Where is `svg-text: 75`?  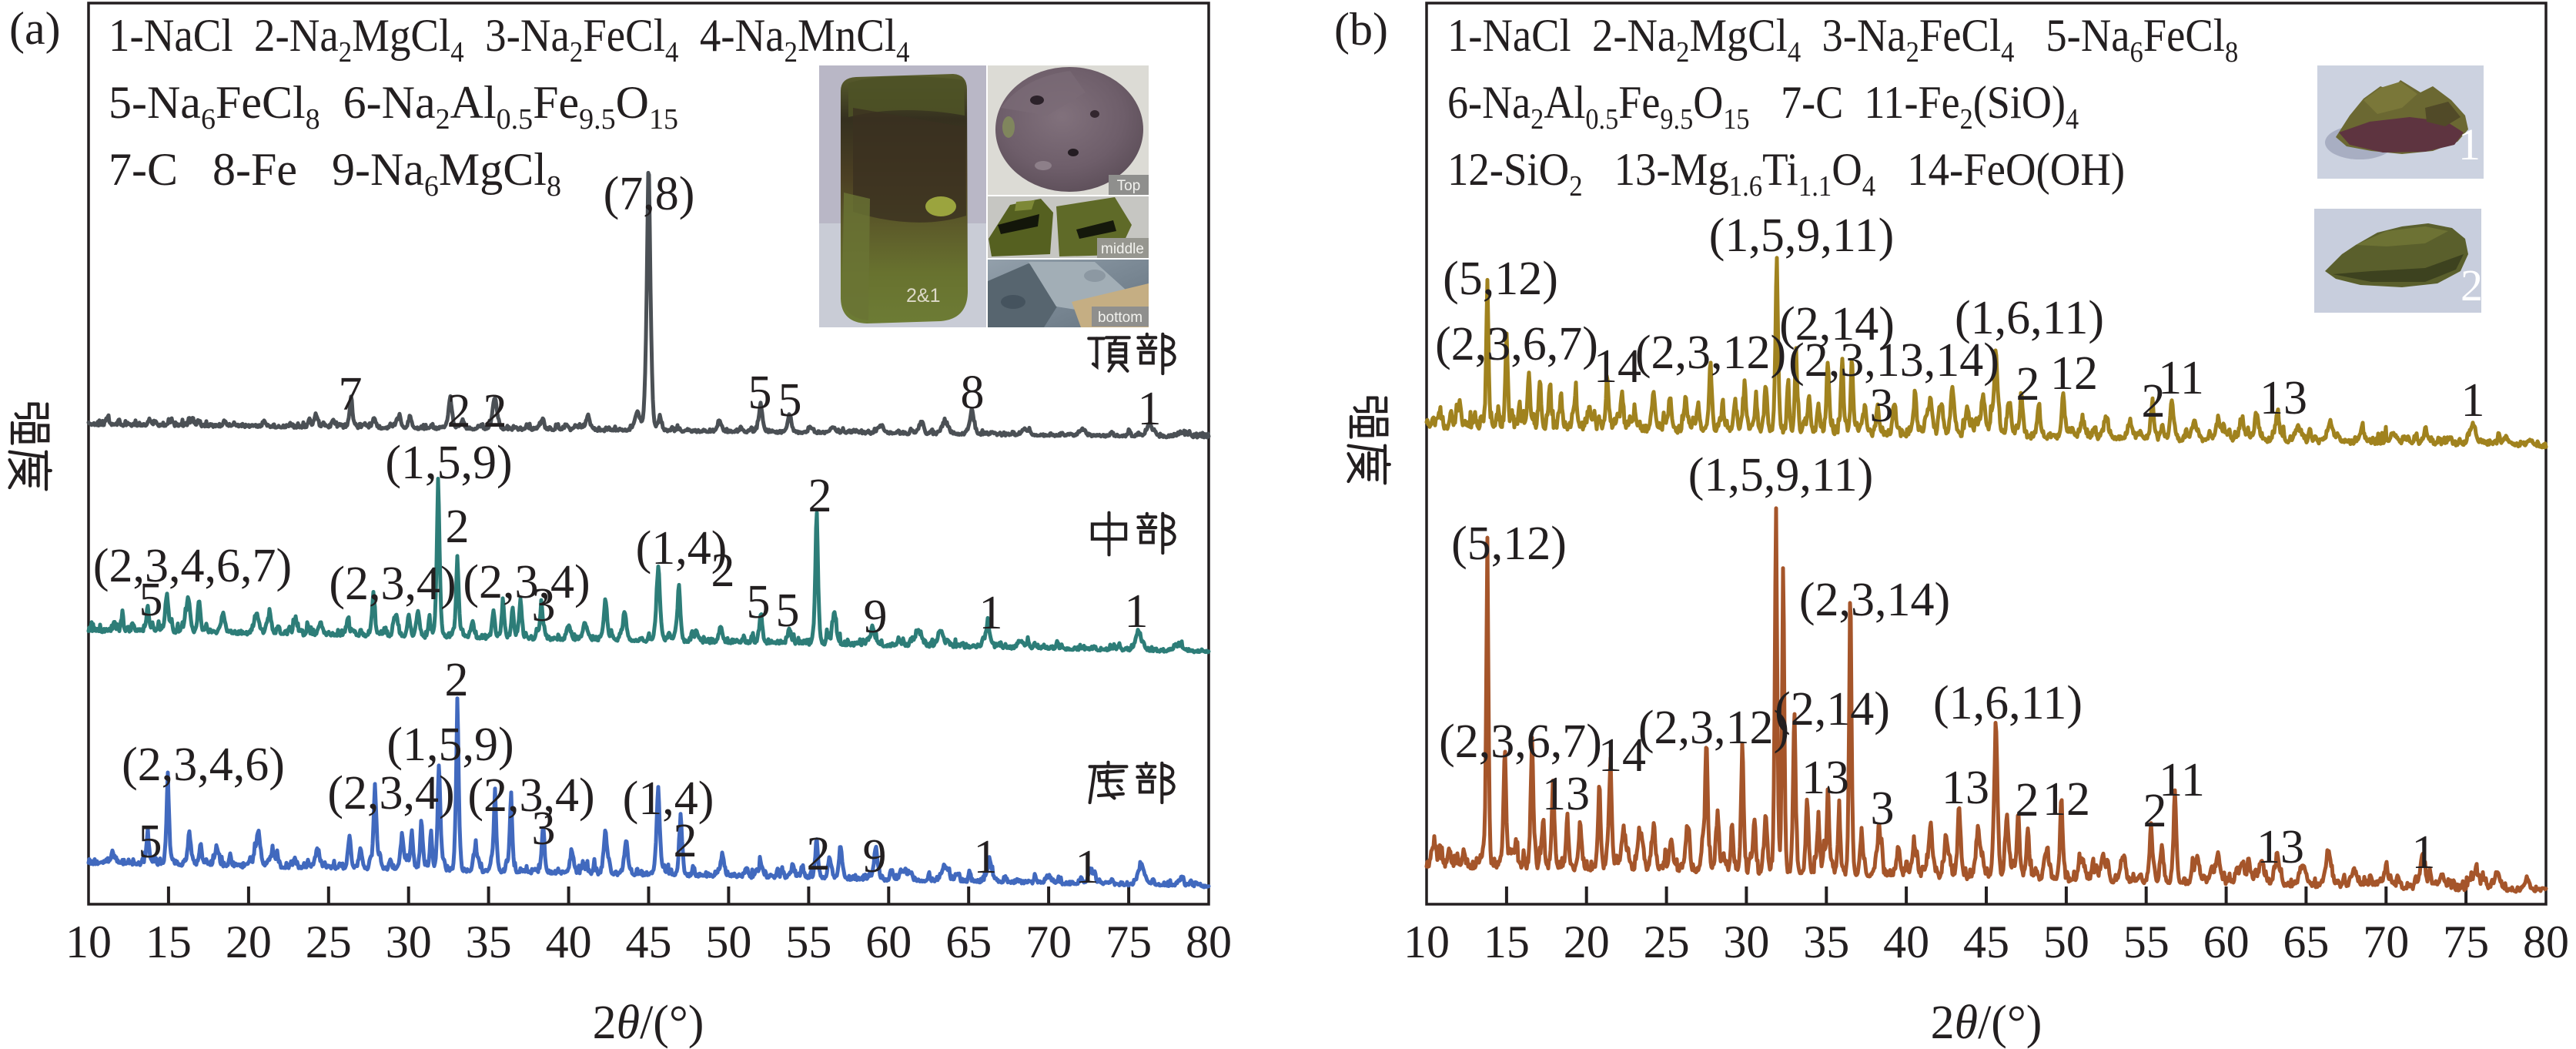
svg-text: 75 is located at coordinates (1129, 942).